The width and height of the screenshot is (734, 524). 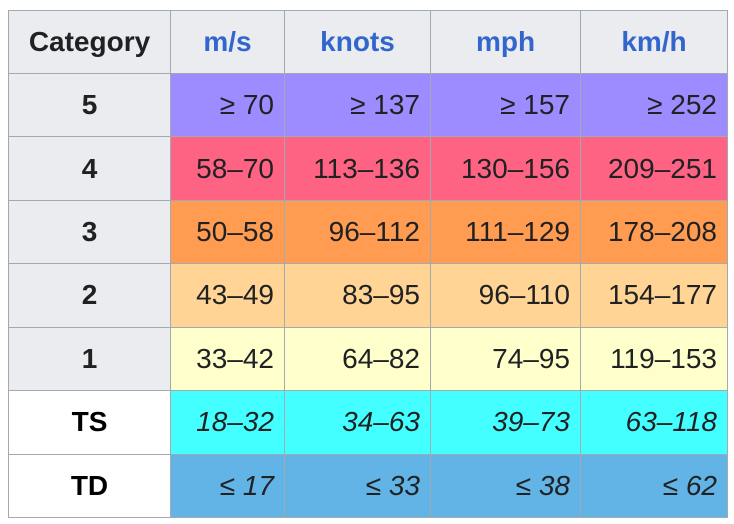 I want to click on row-category: 3, so click(x=89, y=232).